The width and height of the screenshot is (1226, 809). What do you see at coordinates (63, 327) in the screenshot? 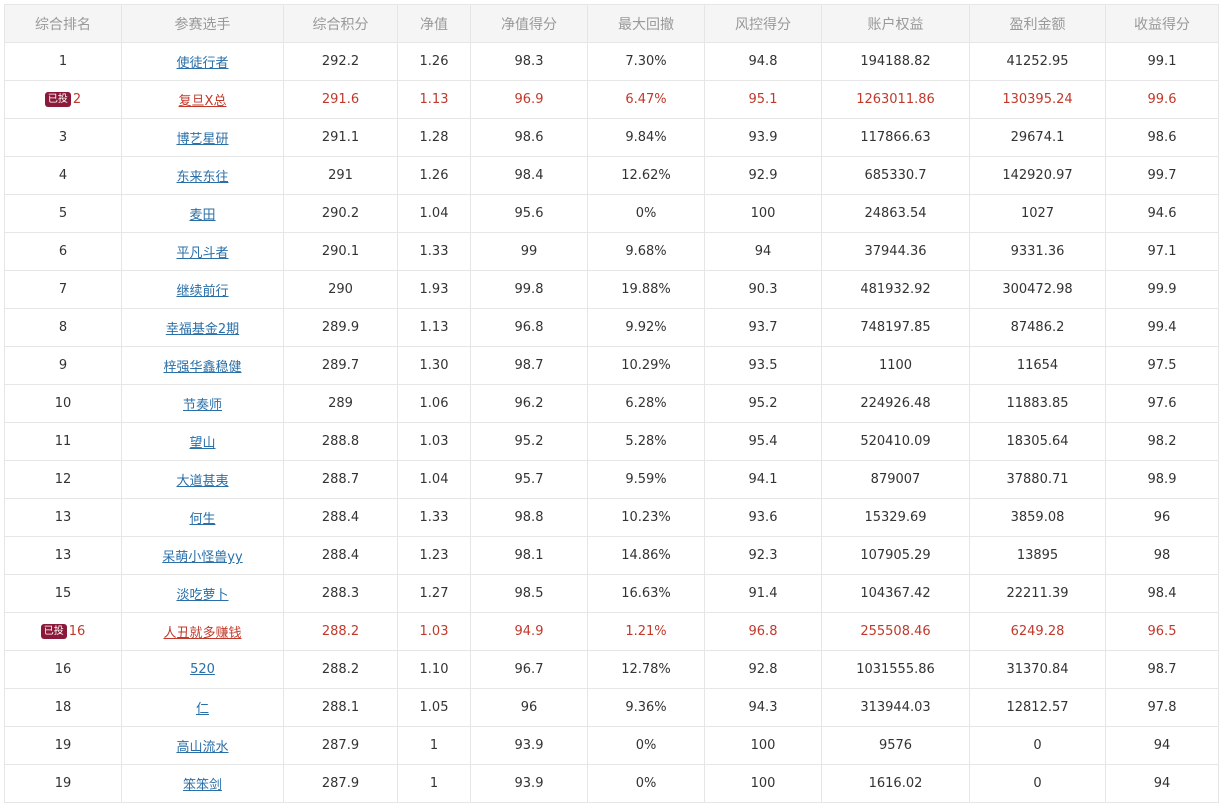
I see `rank-value: 8` at bounding box center [63, 327].